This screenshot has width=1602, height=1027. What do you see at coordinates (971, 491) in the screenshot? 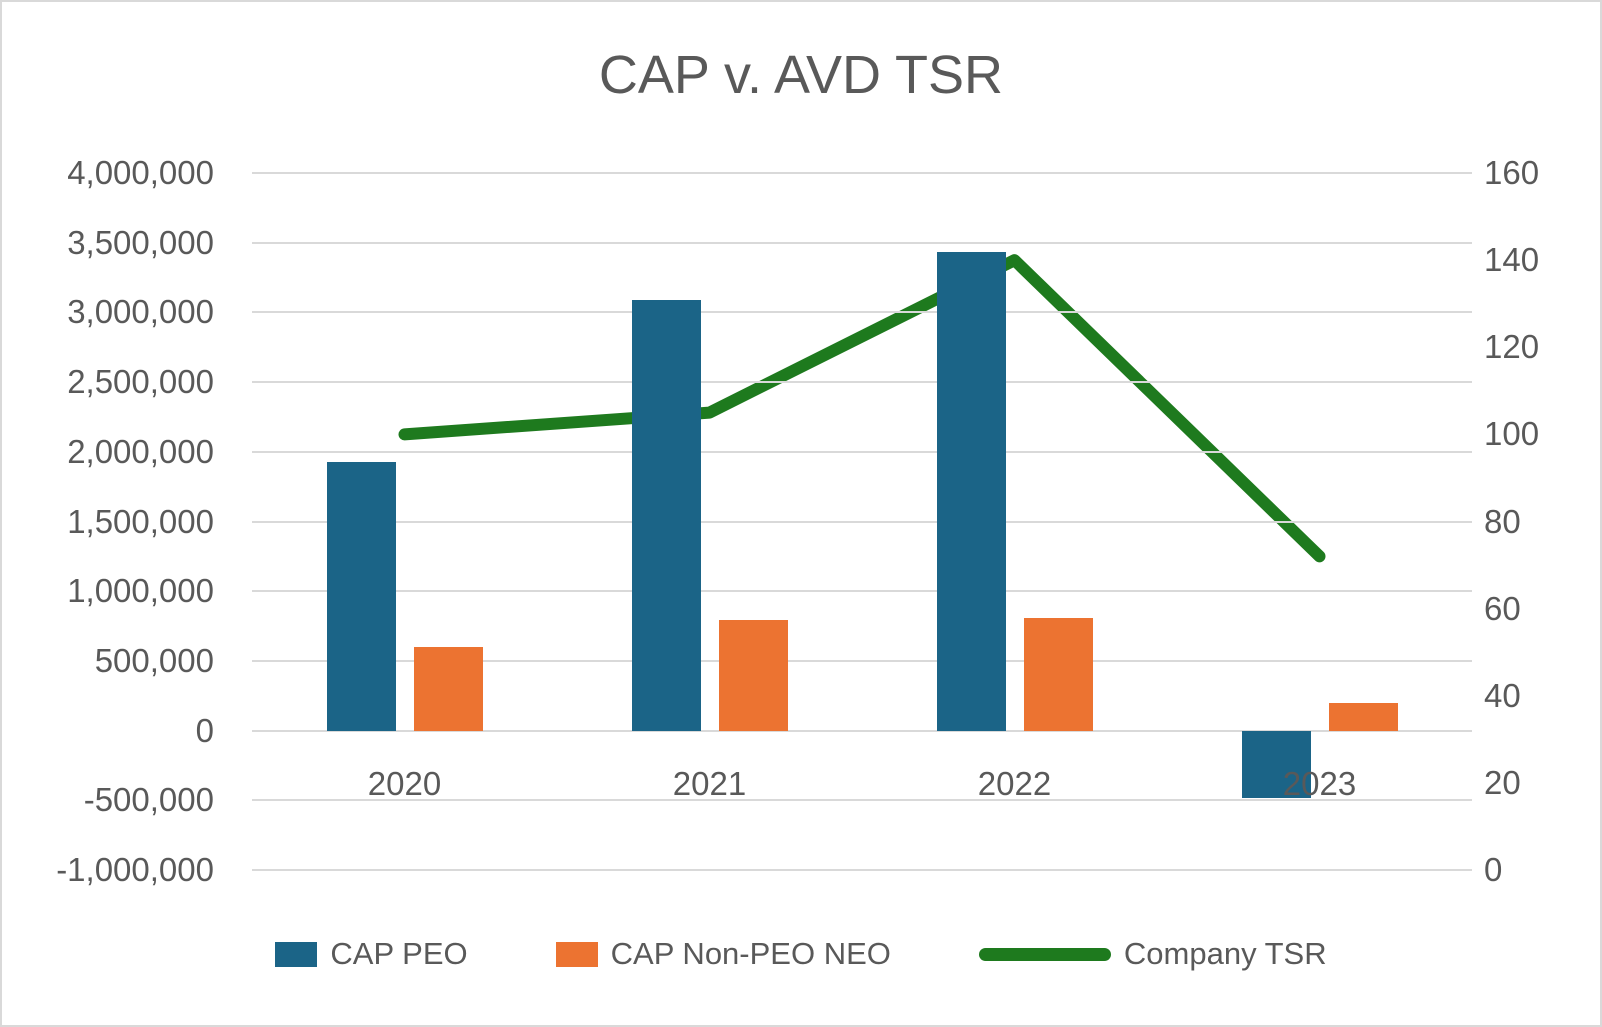
I see `bar-cap-peo-2022` at bounding box center [971, 491].